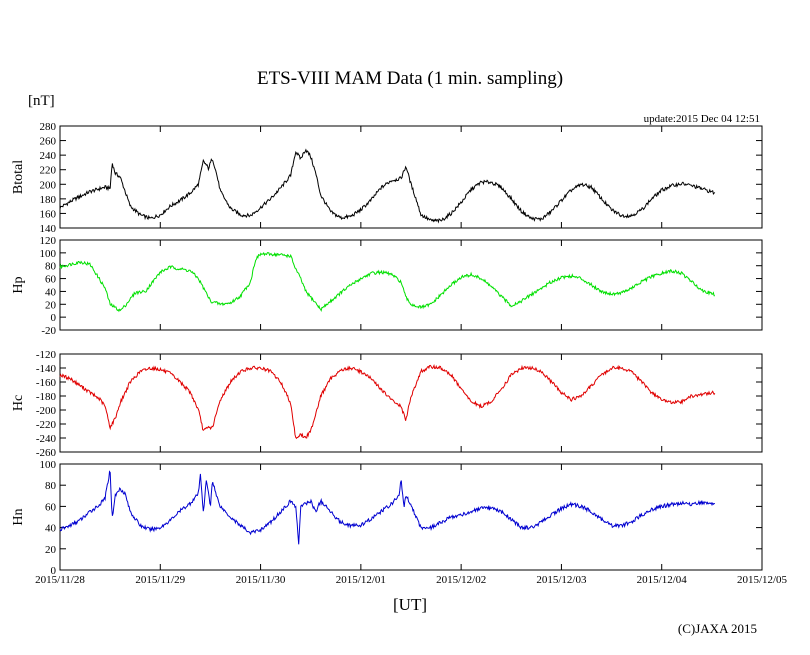 The height and width of the screenshot is (655, 810). Describe the element at coordinates (662, 580) in the screenshot. I see `x-tick-label: 2015/12/04` at that location.